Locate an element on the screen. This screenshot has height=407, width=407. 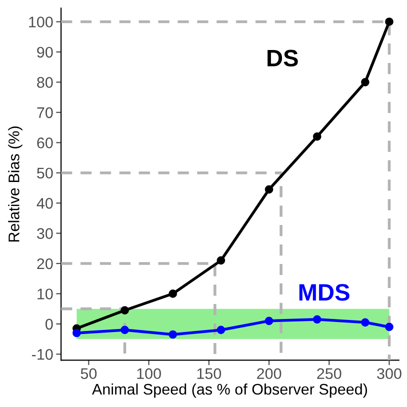
y-tick-label: -10 is located at coordinates (42, 354).